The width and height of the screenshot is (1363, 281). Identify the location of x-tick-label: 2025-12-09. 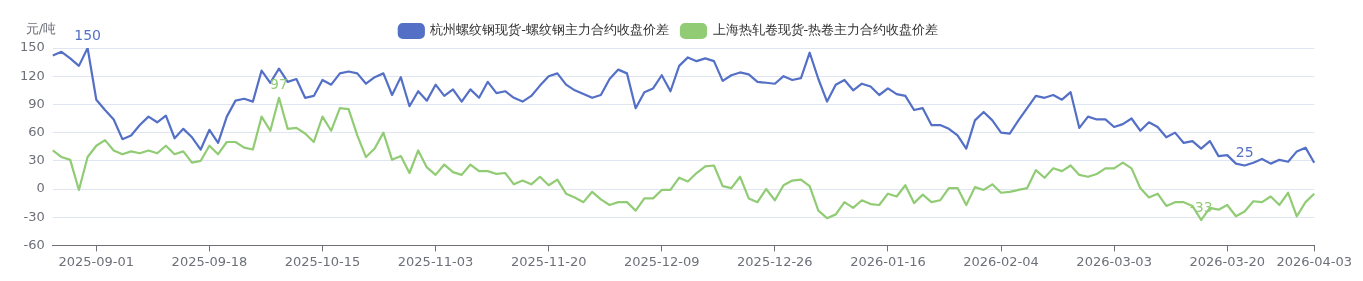
(661, 261).